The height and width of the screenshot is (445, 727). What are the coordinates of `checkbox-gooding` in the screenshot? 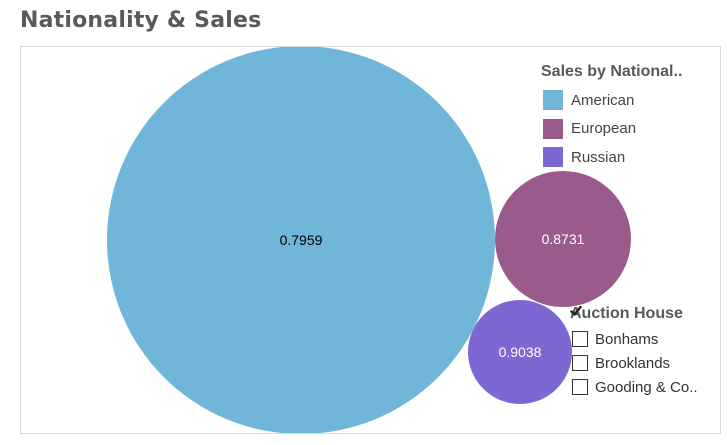 It's located at (579, 350).